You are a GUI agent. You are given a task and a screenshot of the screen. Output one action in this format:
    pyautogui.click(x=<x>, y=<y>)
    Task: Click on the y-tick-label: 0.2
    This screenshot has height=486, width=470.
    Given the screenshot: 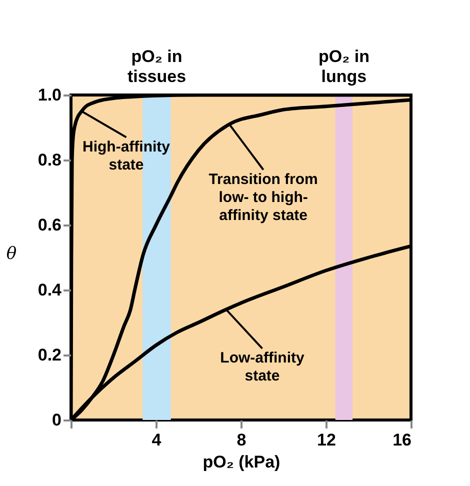 What is the action you would take?
    pyautogui.click(x=50, y=355)
    